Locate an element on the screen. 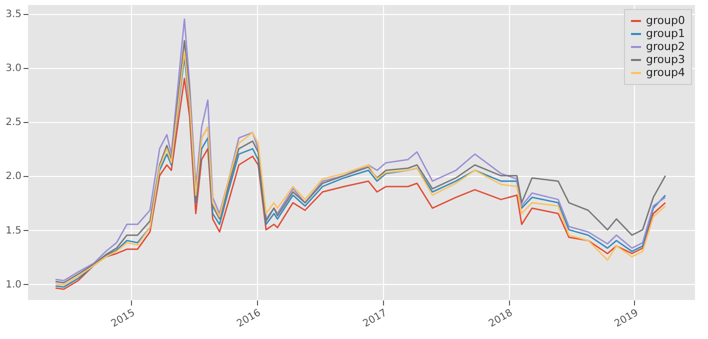  legend-label: group4 is located at coordinates (665, 72).